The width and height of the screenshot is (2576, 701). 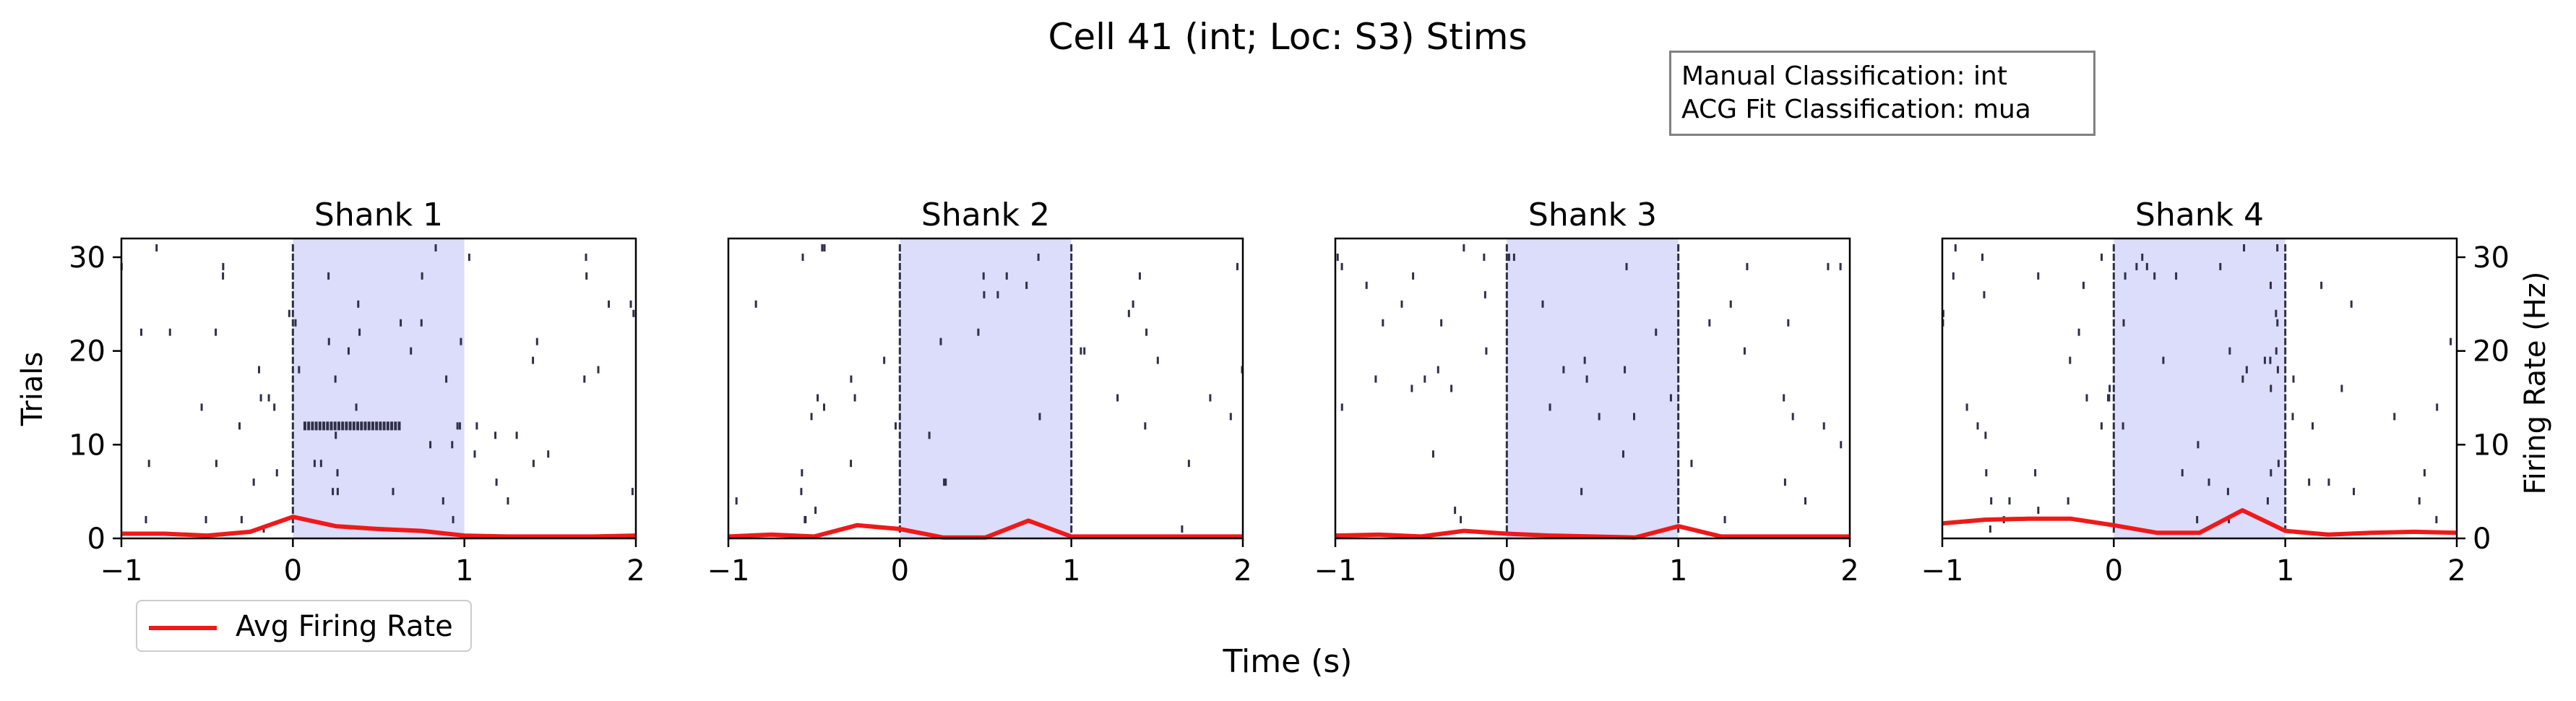 I want to click on figure-title: Cell 41 (int; Loc: S3) Stims, so click(x=1287, y=37).